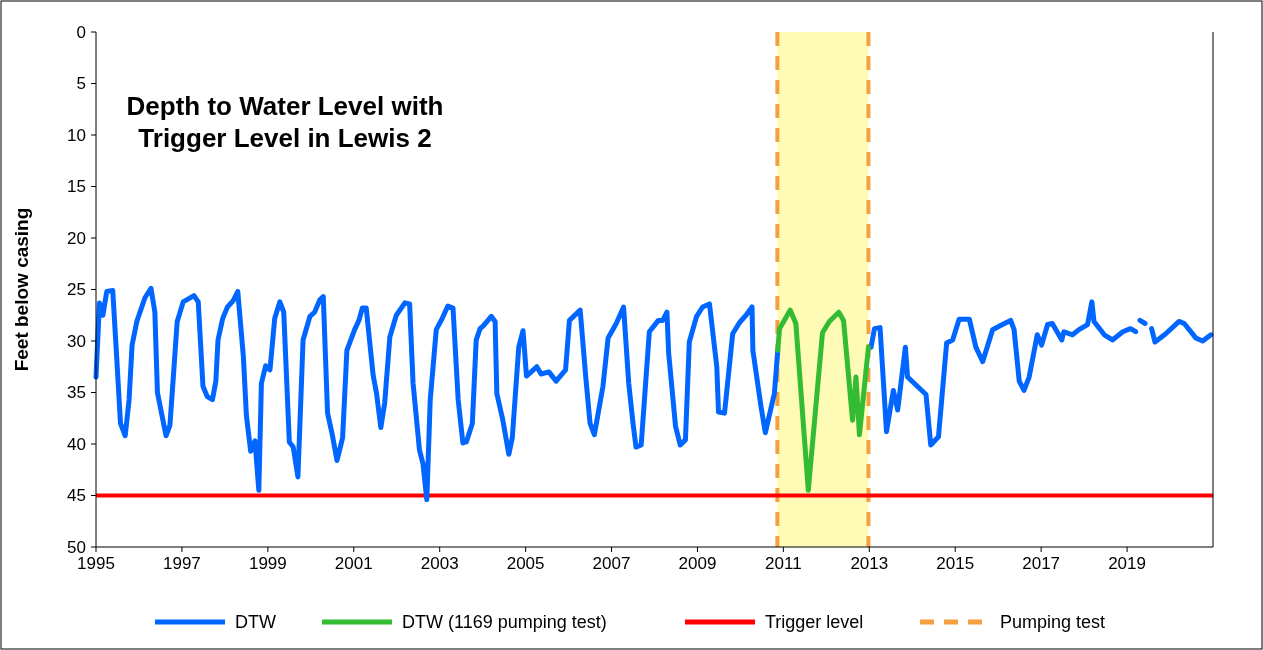 This screenshot has width=1263, height=650. What do you see at coordinates (76, 393) in the screenshot?
I see `y-tick-label: 35` at bounding box center [76, 393].